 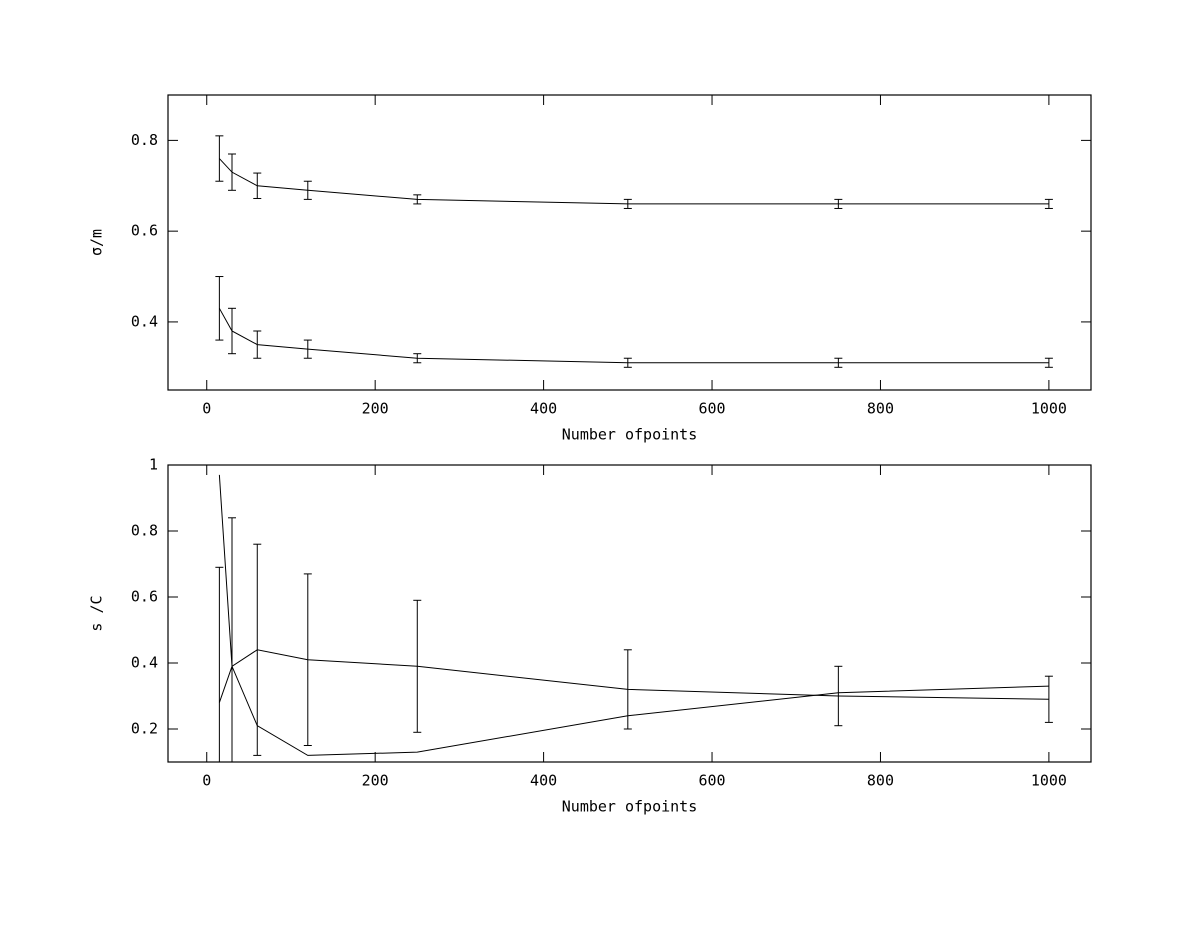 What do you see at coordinates (97, 613) in the screenshot?
I see `y-axis-label: s /C` at bounding box center [97, 613].